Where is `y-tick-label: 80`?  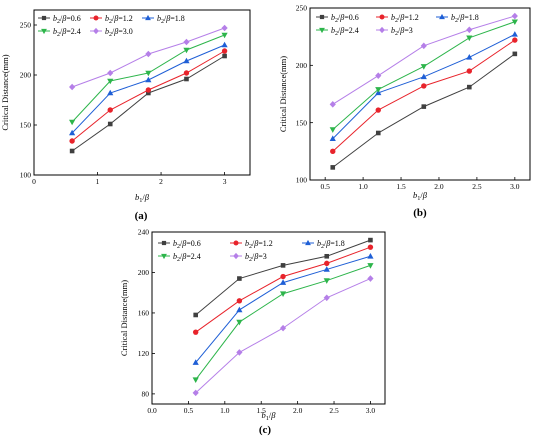
y-tick-label: 80 is located at coordinates (146, 393).